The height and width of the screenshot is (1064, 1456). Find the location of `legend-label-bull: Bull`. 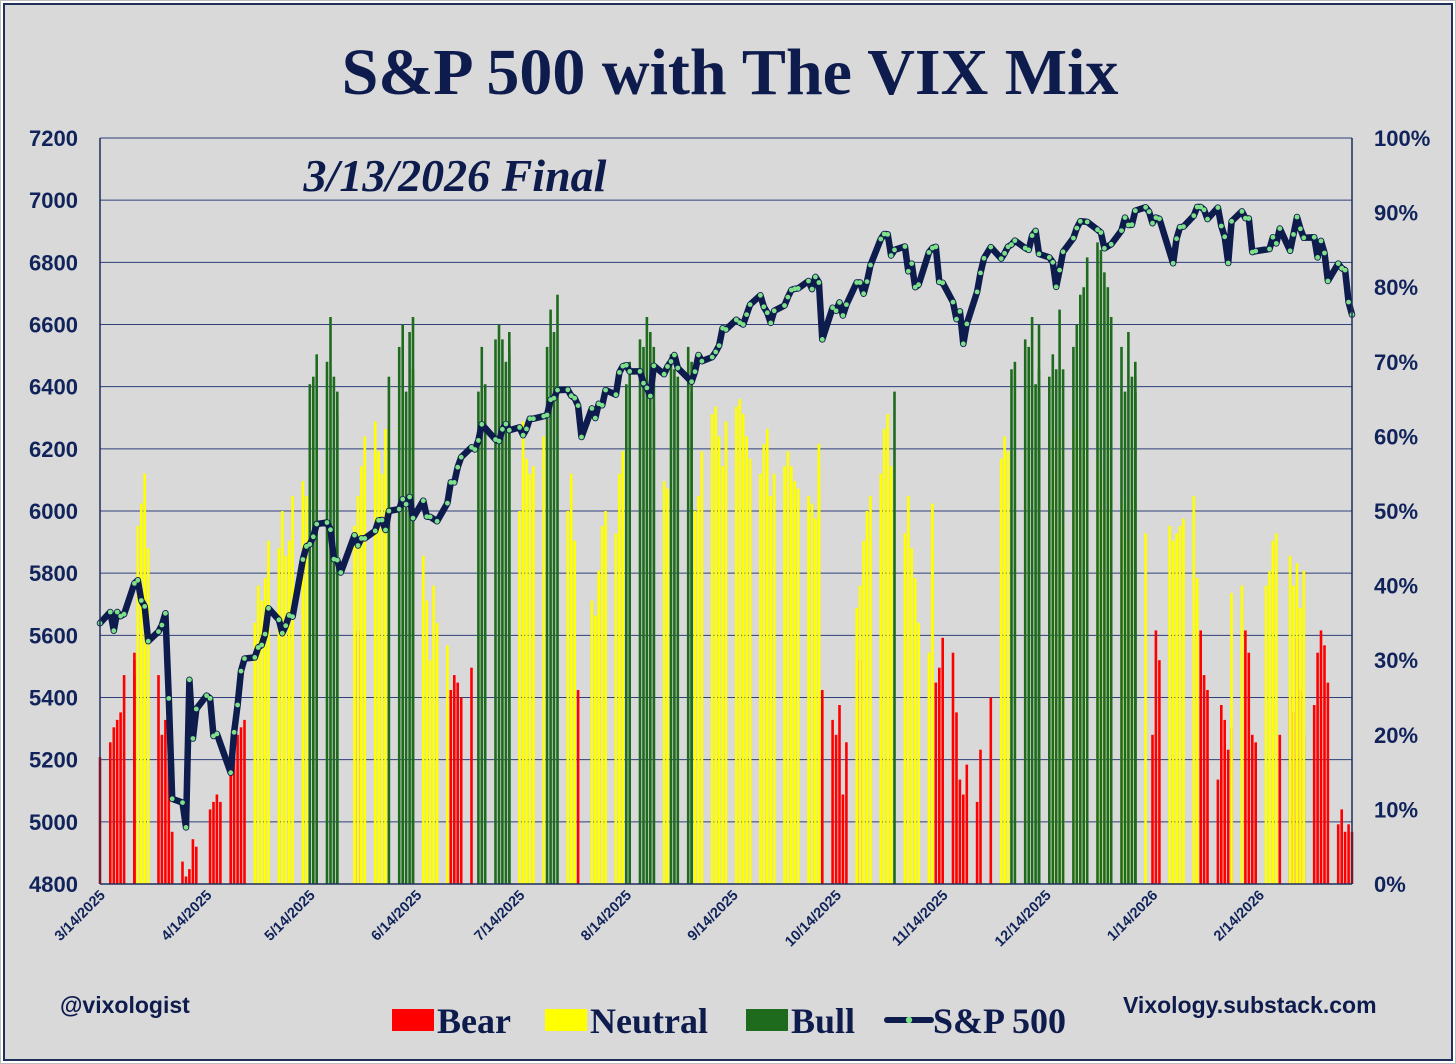

legend-label-bull: Bull is located at coordinates (823, 1021).